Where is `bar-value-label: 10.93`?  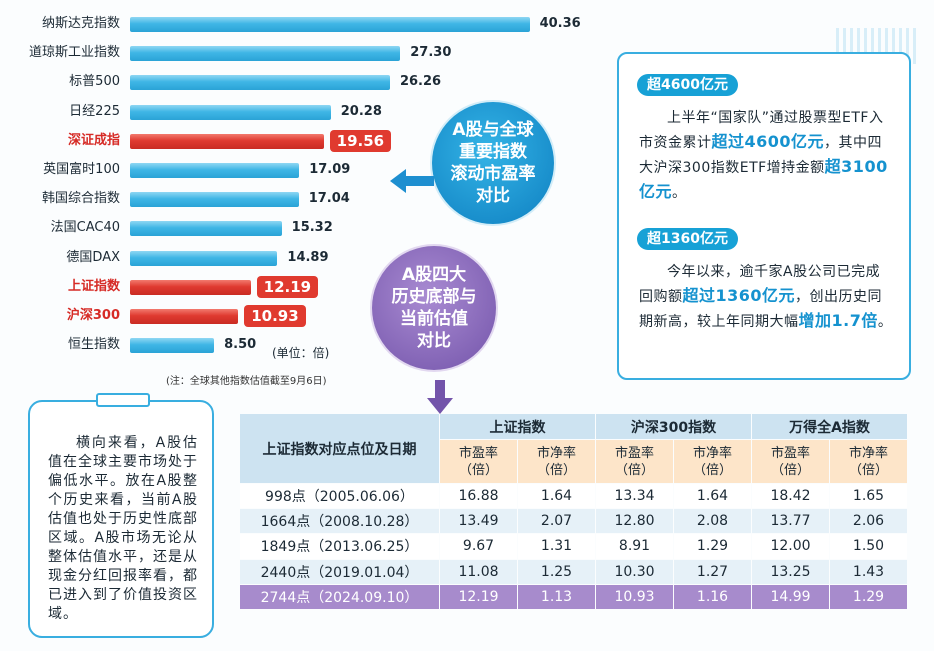
bar-value-label: 10.93 is located at coordinates (275, 316).